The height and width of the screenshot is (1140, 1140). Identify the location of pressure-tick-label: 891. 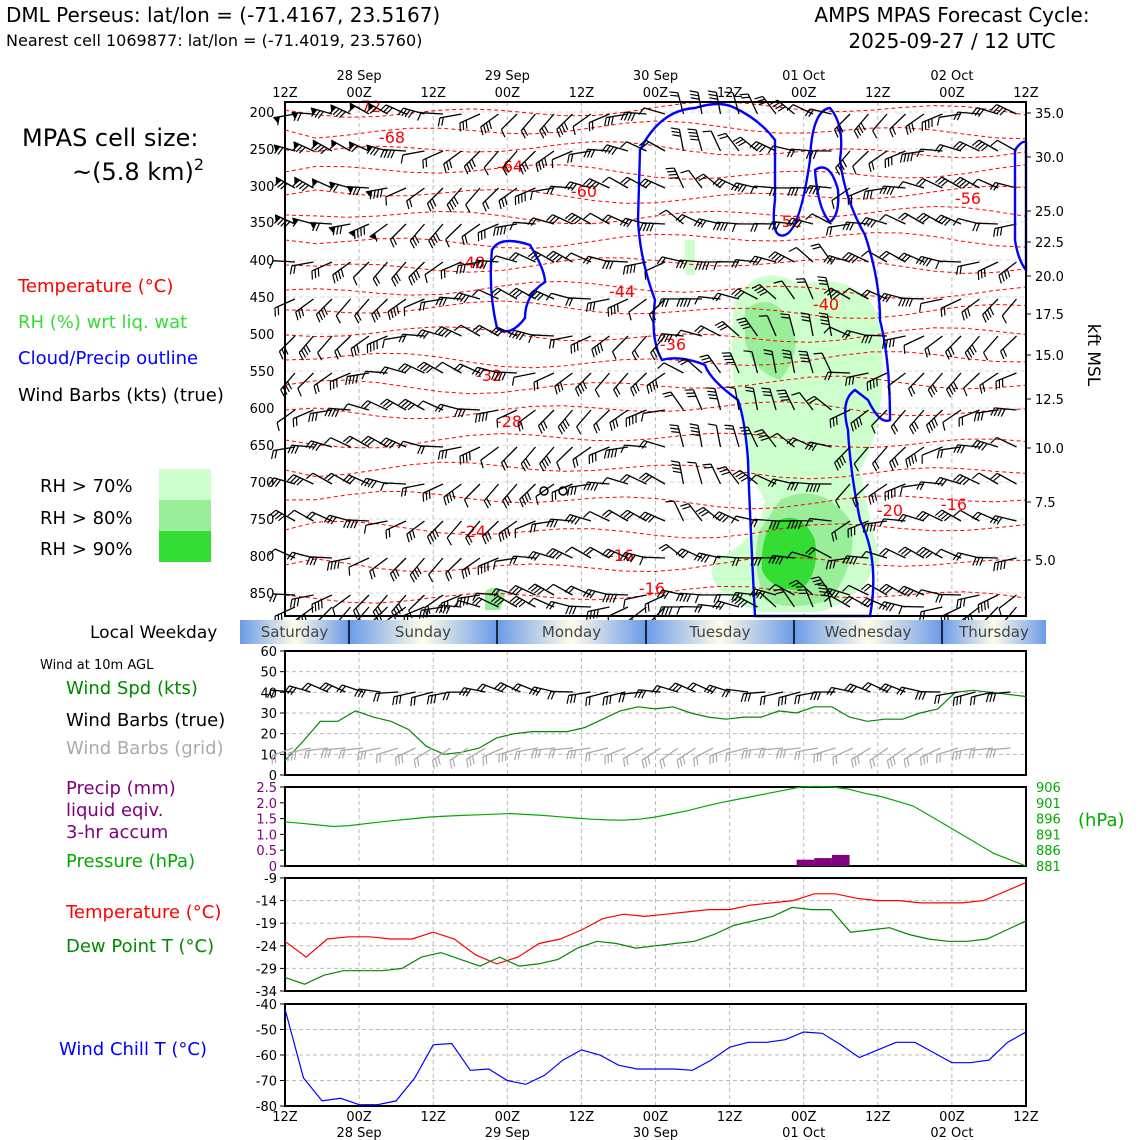
(1048, 835).